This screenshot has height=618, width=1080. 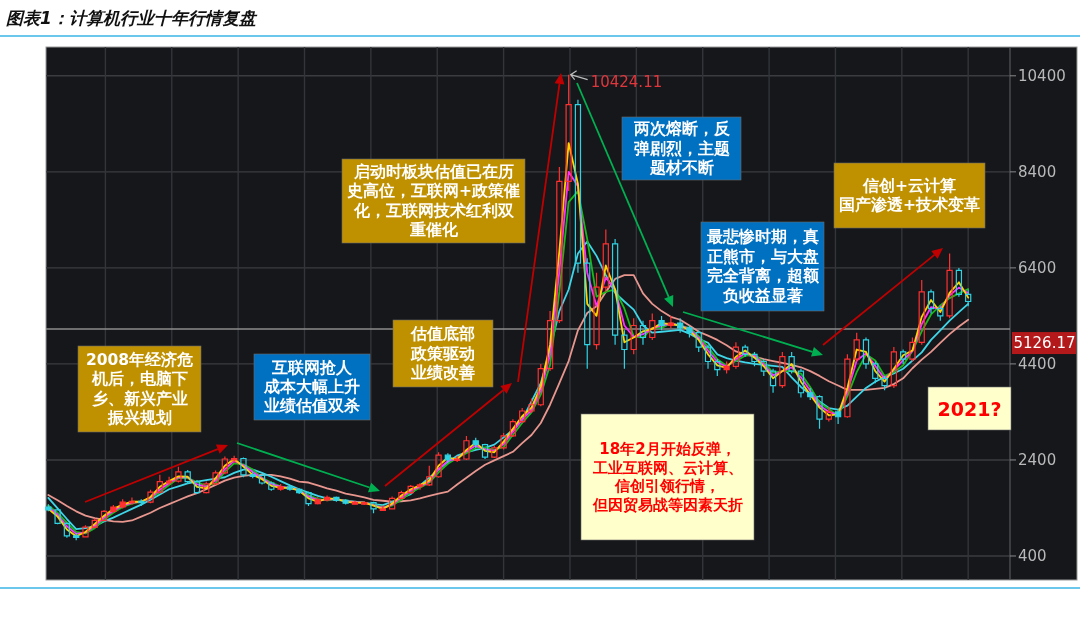 I want to click on y-tick-label: 400, so click(x=1032, y=555).